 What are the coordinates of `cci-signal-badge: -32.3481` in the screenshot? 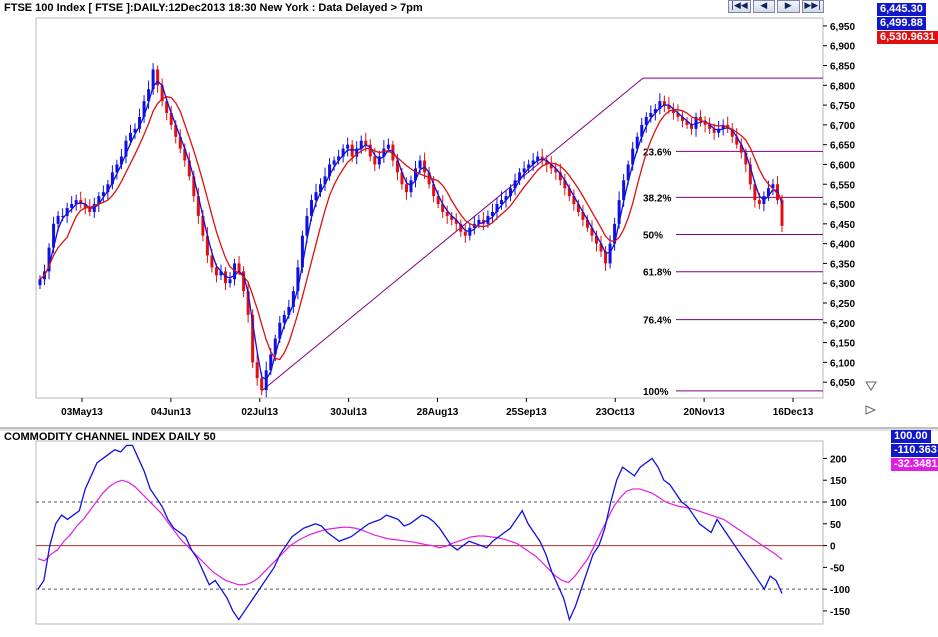 It's located at (914, 464).